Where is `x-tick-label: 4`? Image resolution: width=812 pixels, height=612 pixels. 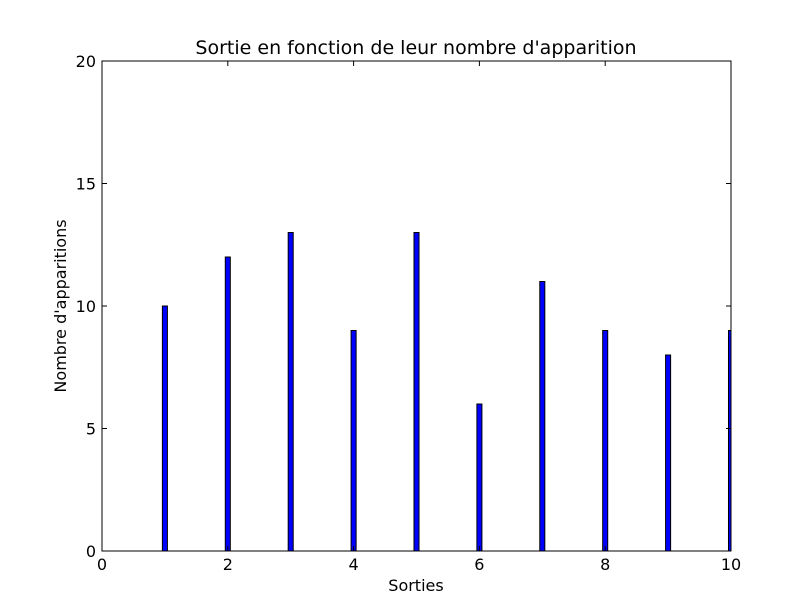
x-tick-label: 4 is located at coordinates (354, 564).